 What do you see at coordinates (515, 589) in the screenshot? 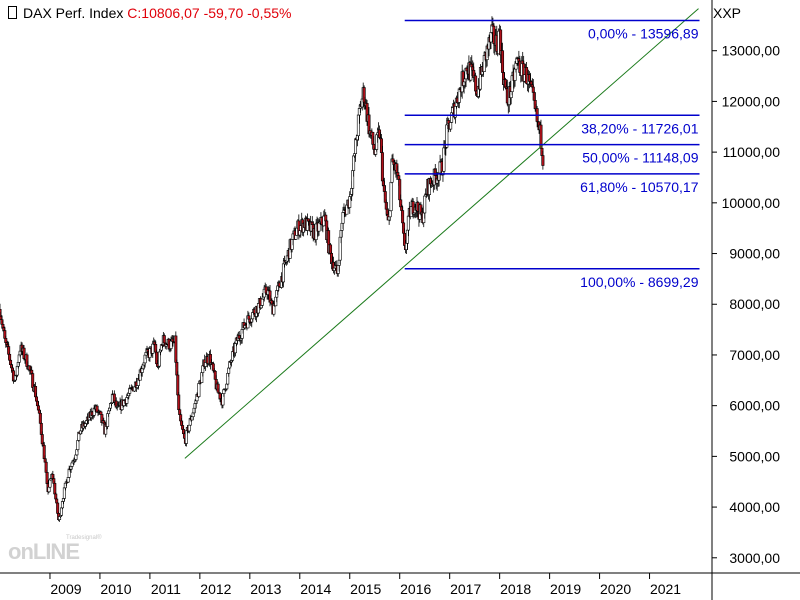
I see `x-tick-label: 2018` at bounding box center [515, 589].